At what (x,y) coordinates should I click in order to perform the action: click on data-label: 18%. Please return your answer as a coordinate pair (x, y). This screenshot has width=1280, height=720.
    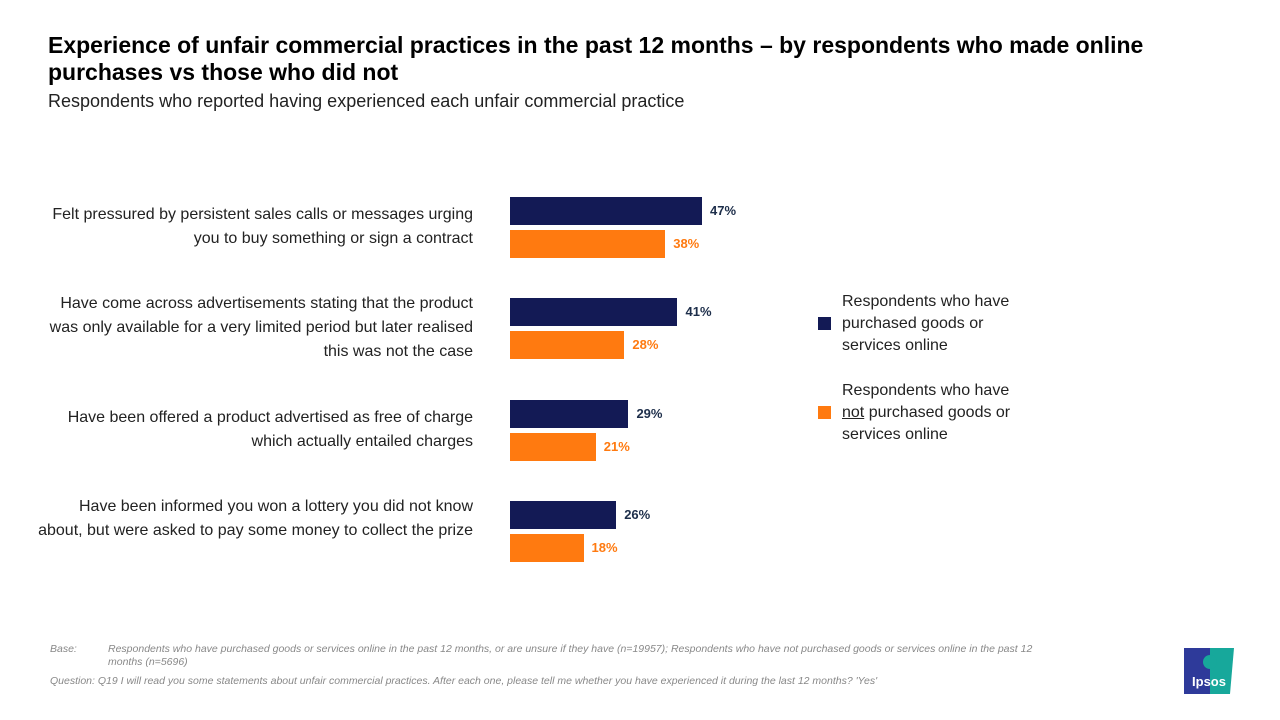
    Looking at the image, I should click on (604, 547).